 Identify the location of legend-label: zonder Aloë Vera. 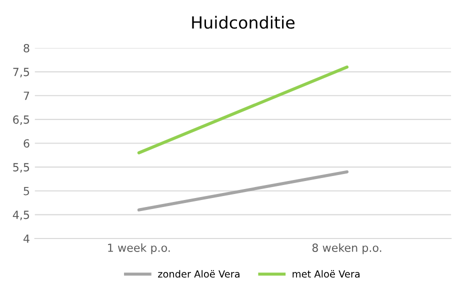
(199, 274).